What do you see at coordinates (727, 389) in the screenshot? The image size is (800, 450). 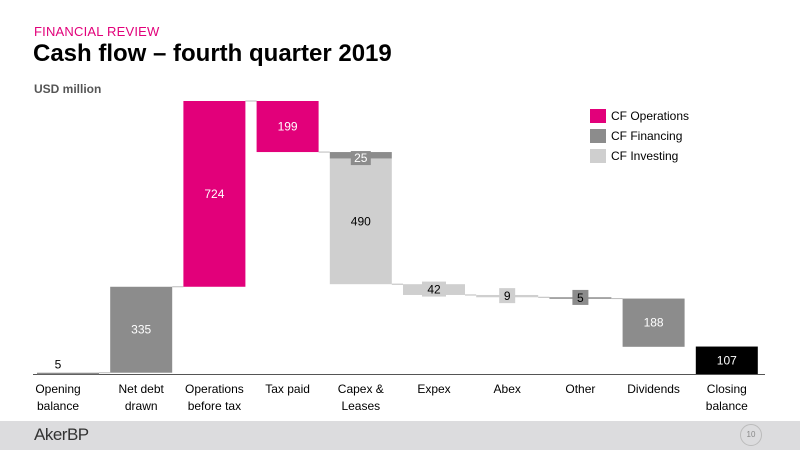 I see `category-label-9-0: Closing` at bounding box center [727, 389].